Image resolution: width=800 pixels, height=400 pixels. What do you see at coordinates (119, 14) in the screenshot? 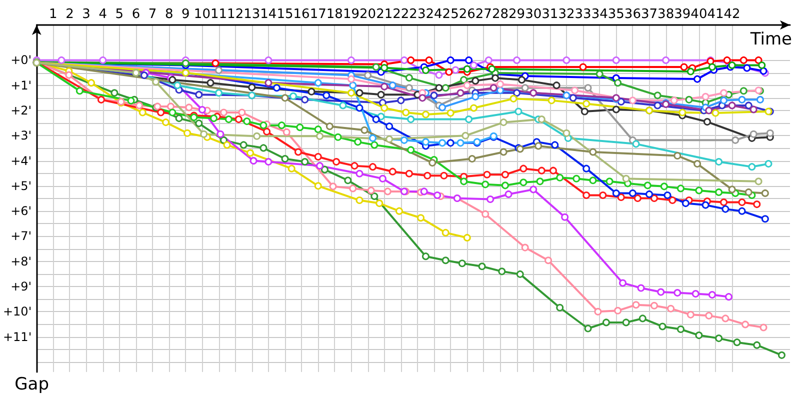
I see `x-tick-label: 5` at bounding box center [119, 14].